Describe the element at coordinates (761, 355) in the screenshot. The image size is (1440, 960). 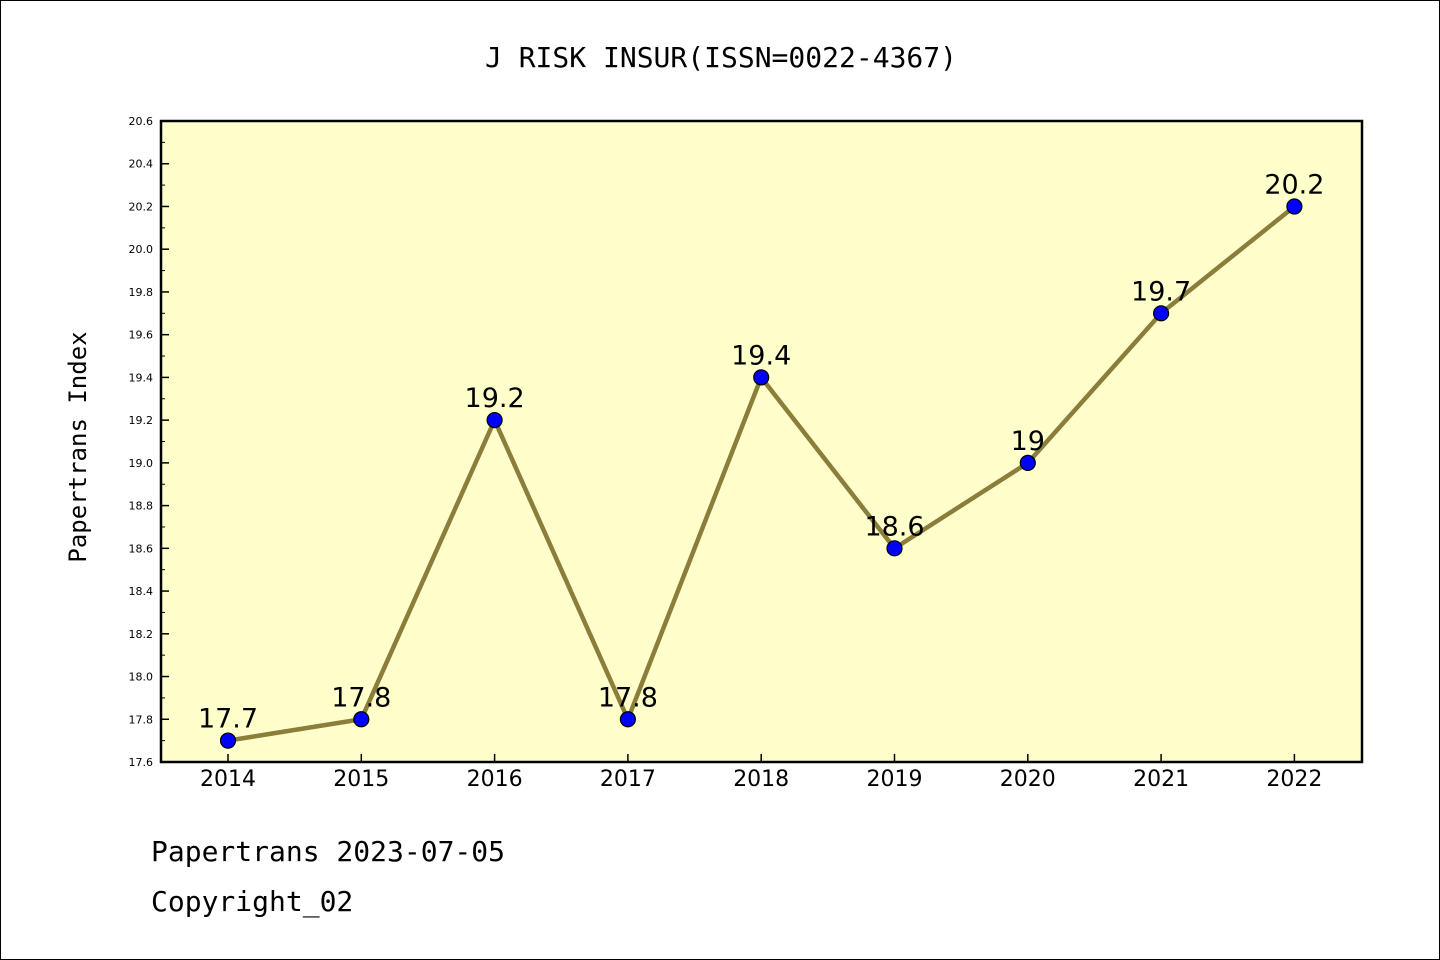
I see `data-label: 19.4` at that location.